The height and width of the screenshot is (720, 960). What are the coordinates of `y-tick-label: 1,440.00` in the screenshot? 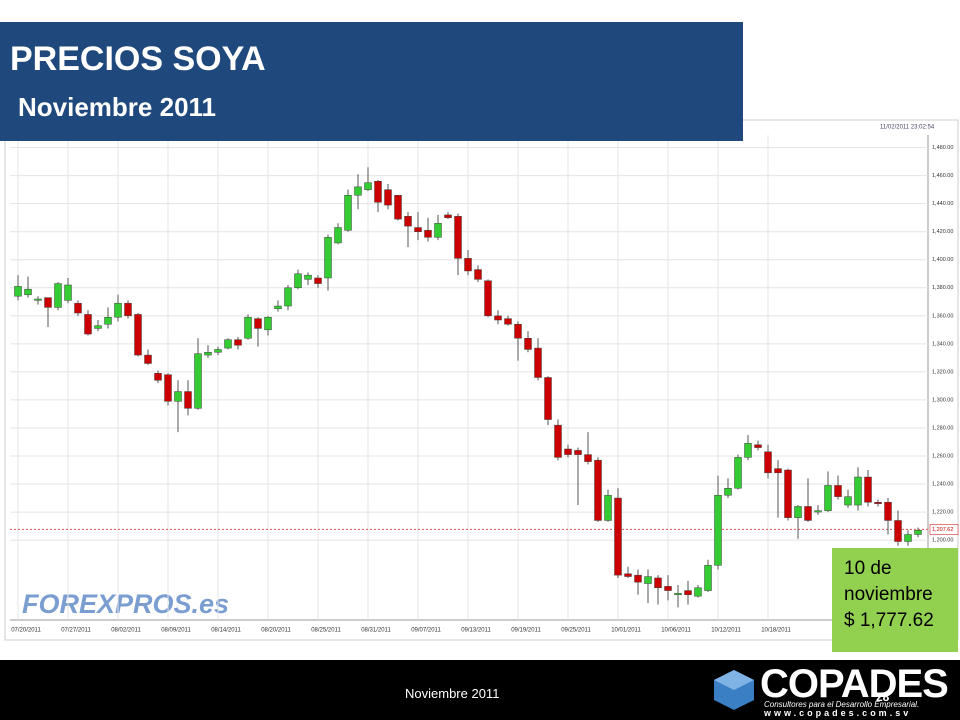 It's located at (942, 204).